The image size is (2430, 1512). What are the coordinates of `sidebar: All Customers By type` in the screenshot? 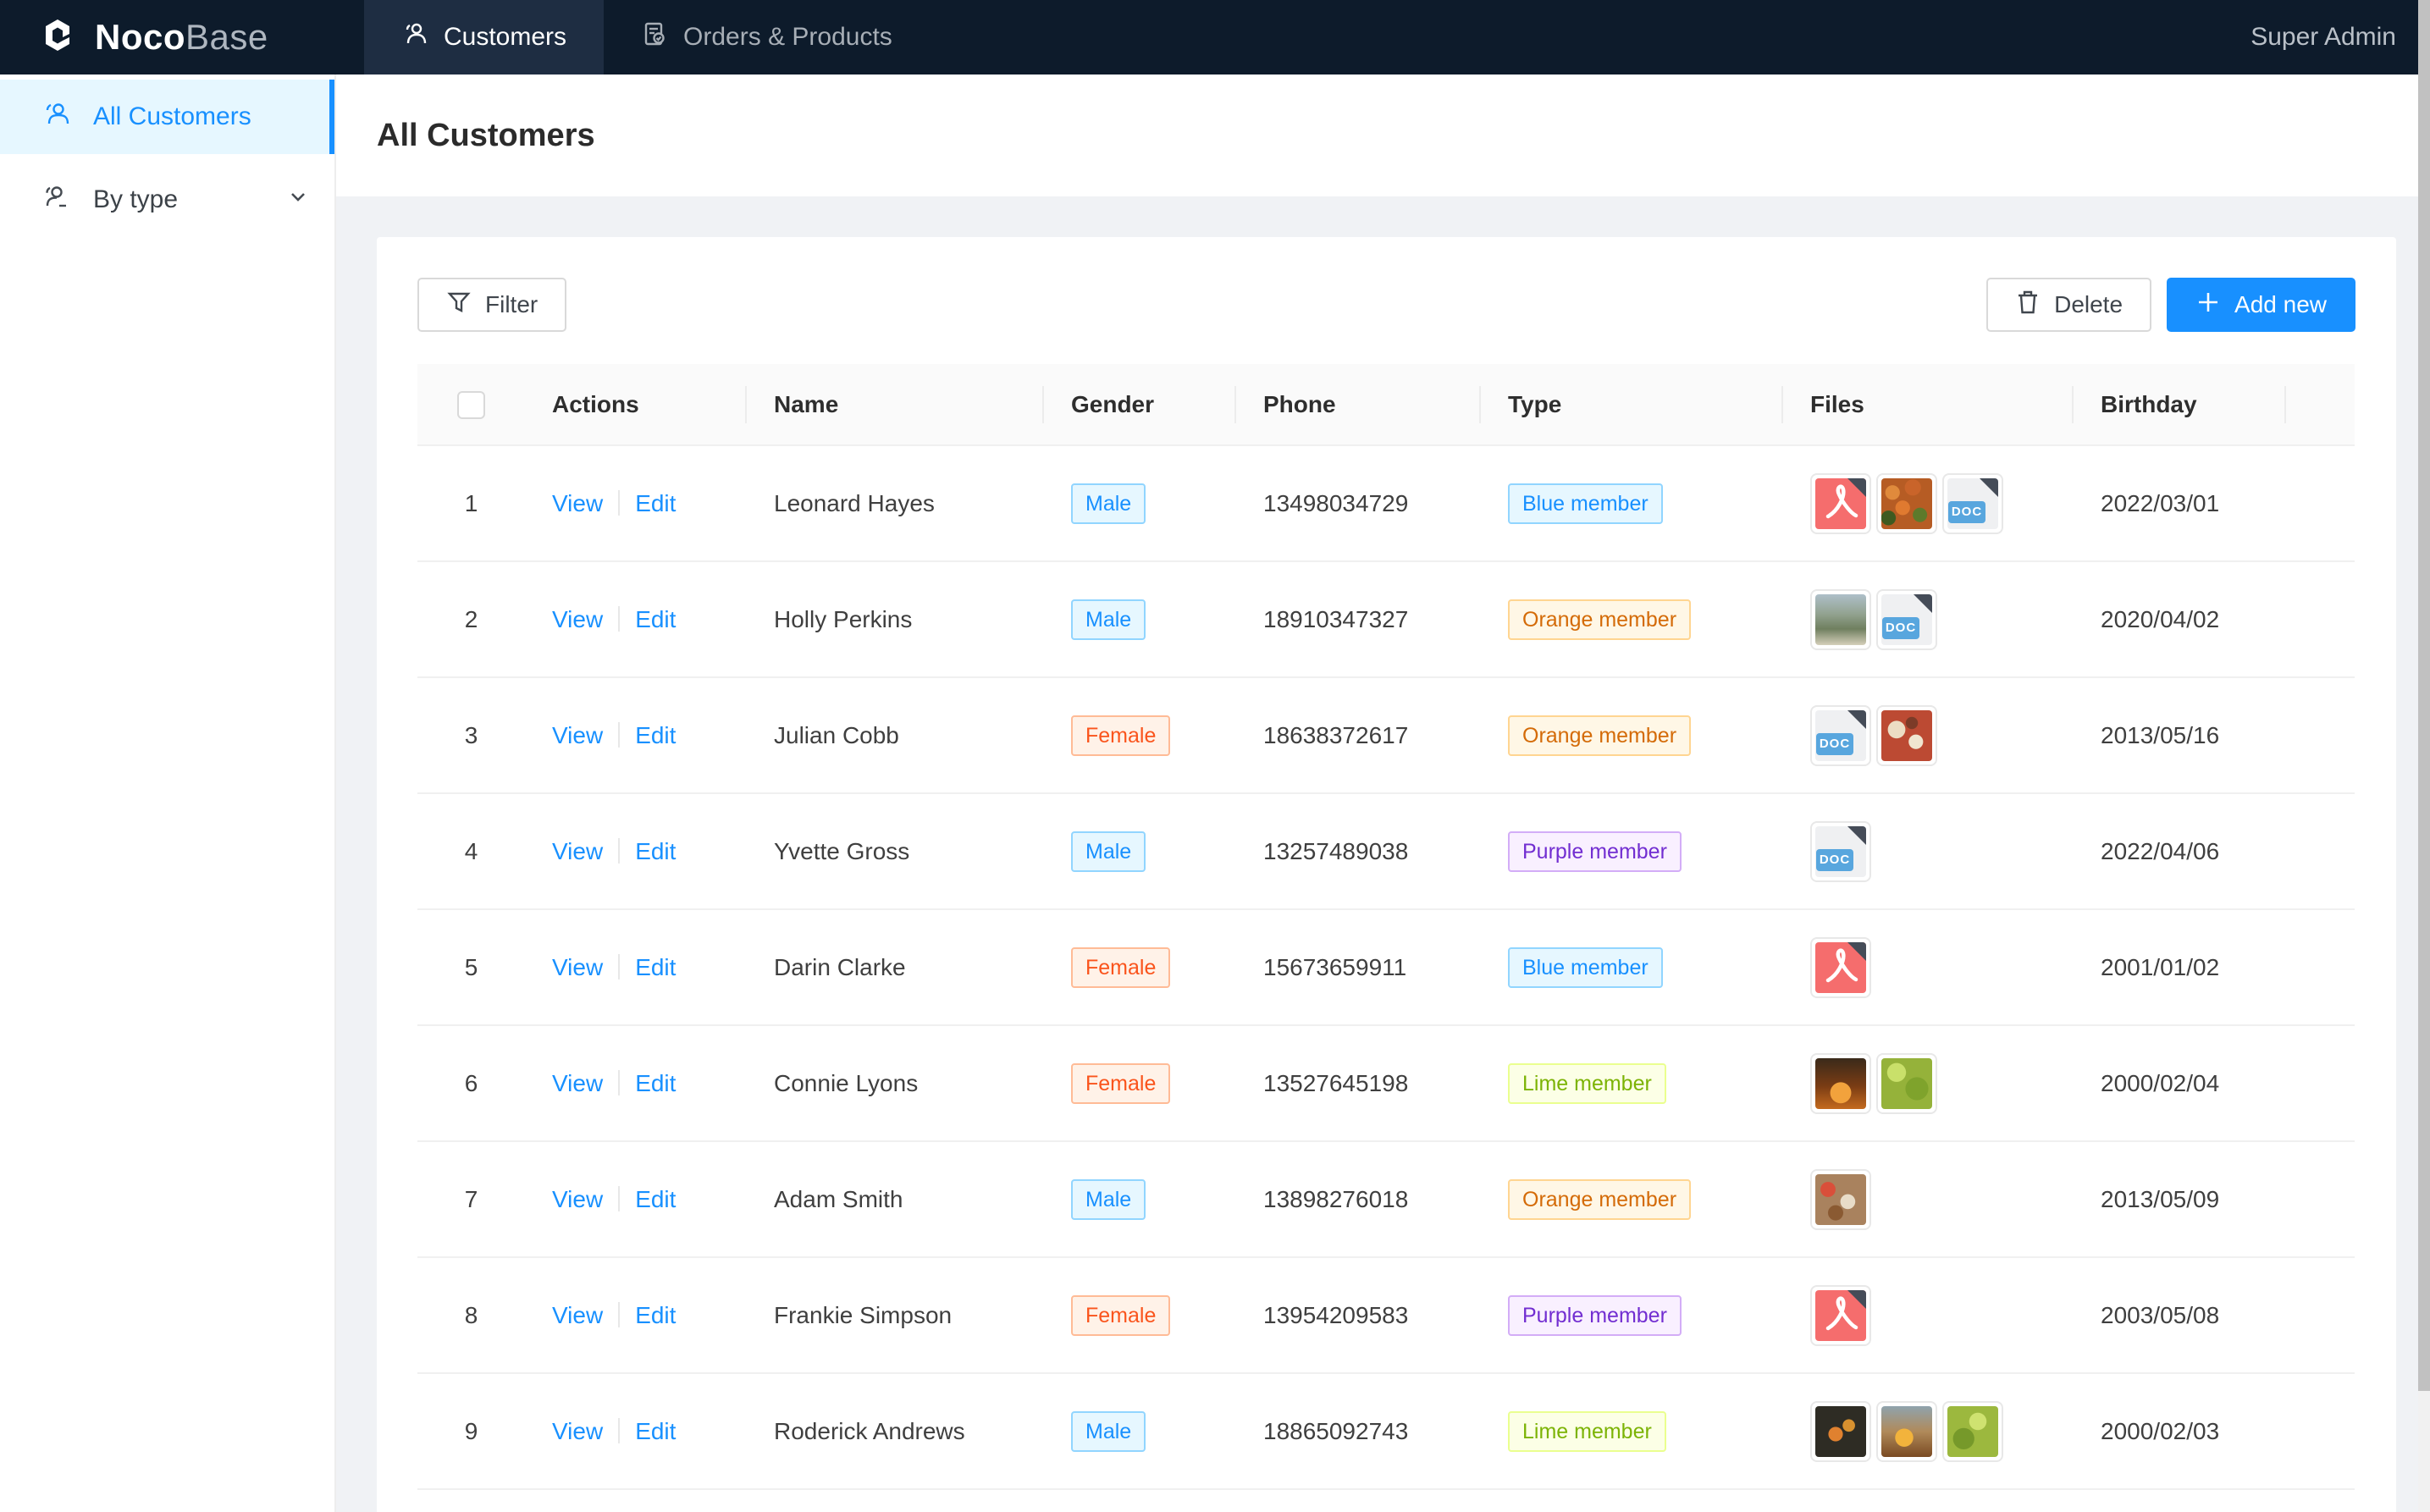 It's located at (168, 793).